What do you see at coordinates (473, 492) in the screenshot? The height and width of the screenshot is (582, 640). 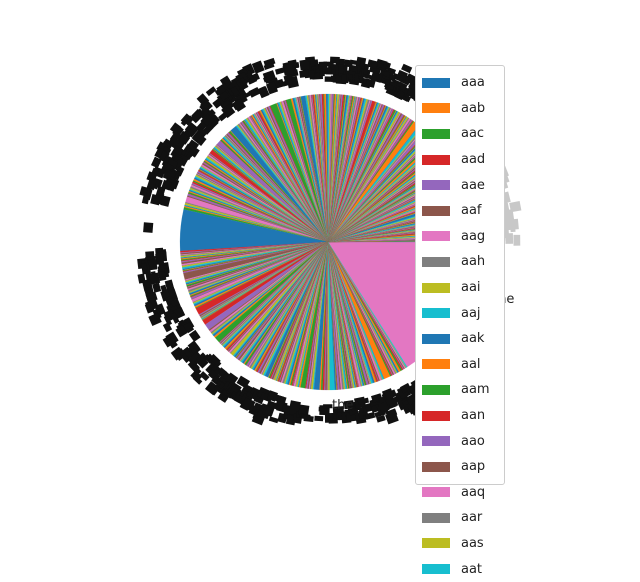 I see `legend-label: aaq` at bounding box center [473, 492].